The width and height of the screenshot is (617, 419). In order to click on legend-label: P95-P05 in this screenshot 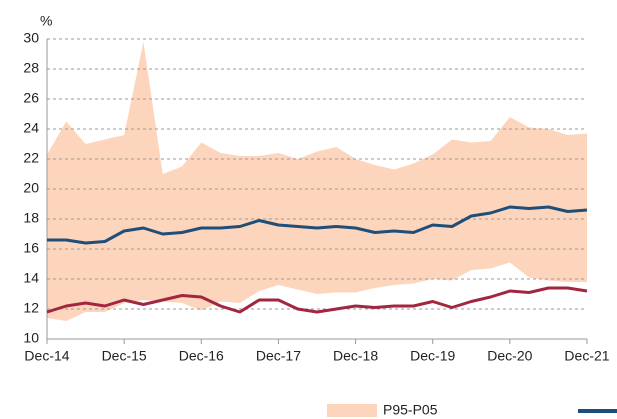, I will do `click(410, 410)`.